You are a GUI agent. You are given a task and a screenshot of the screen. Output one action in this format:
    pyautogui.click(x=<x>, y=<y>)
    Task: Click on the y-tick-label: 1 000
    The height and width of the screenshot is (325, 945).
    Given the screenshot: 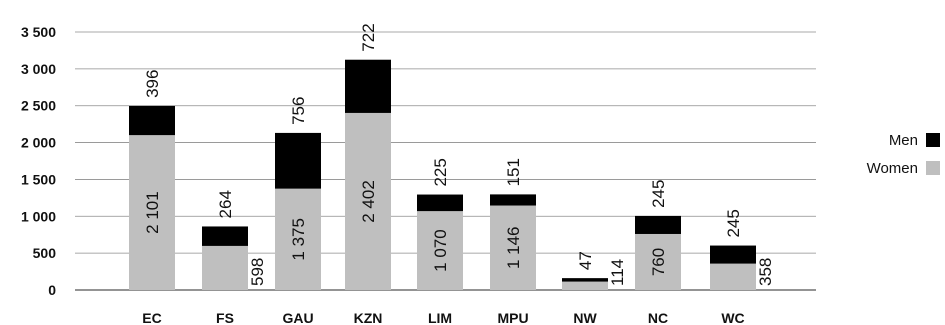 What is the action you would take?
    pyautogui.click(x=38, y=216)
    